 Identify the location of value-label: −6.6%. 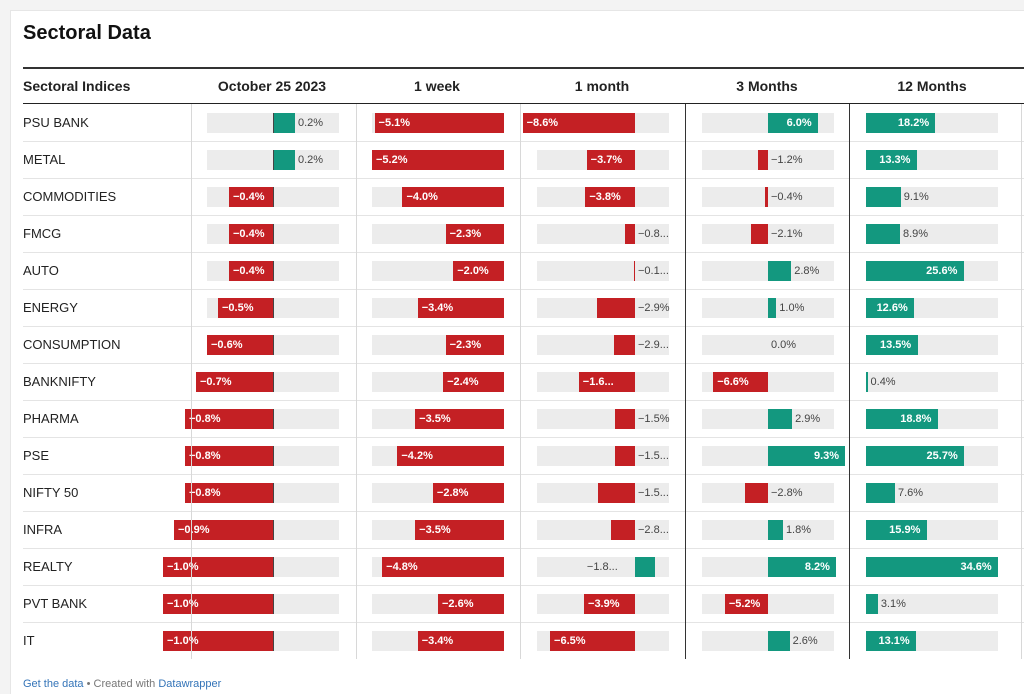
(733, 382).